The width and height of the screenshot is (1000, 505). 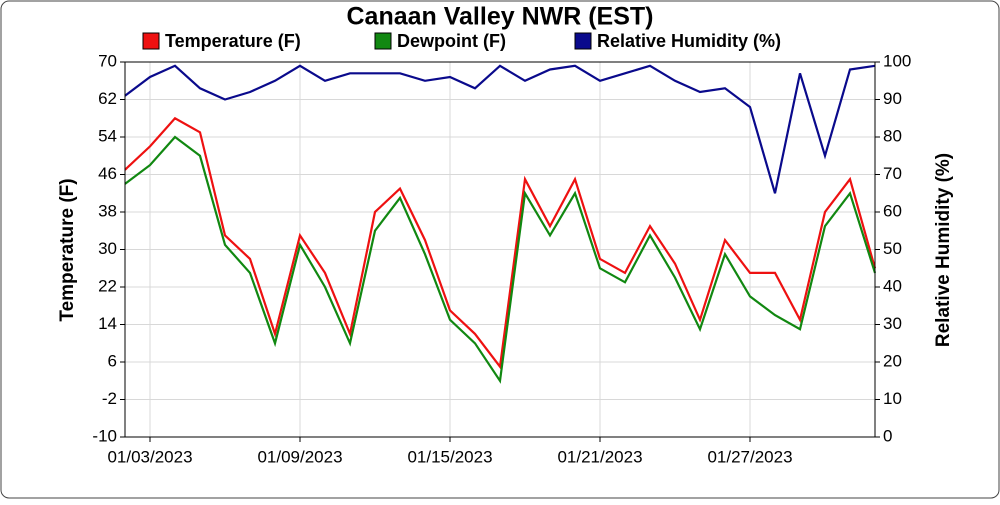 I want to click on x-tick-label: 01/09/2023, so click(x=299, y=456).